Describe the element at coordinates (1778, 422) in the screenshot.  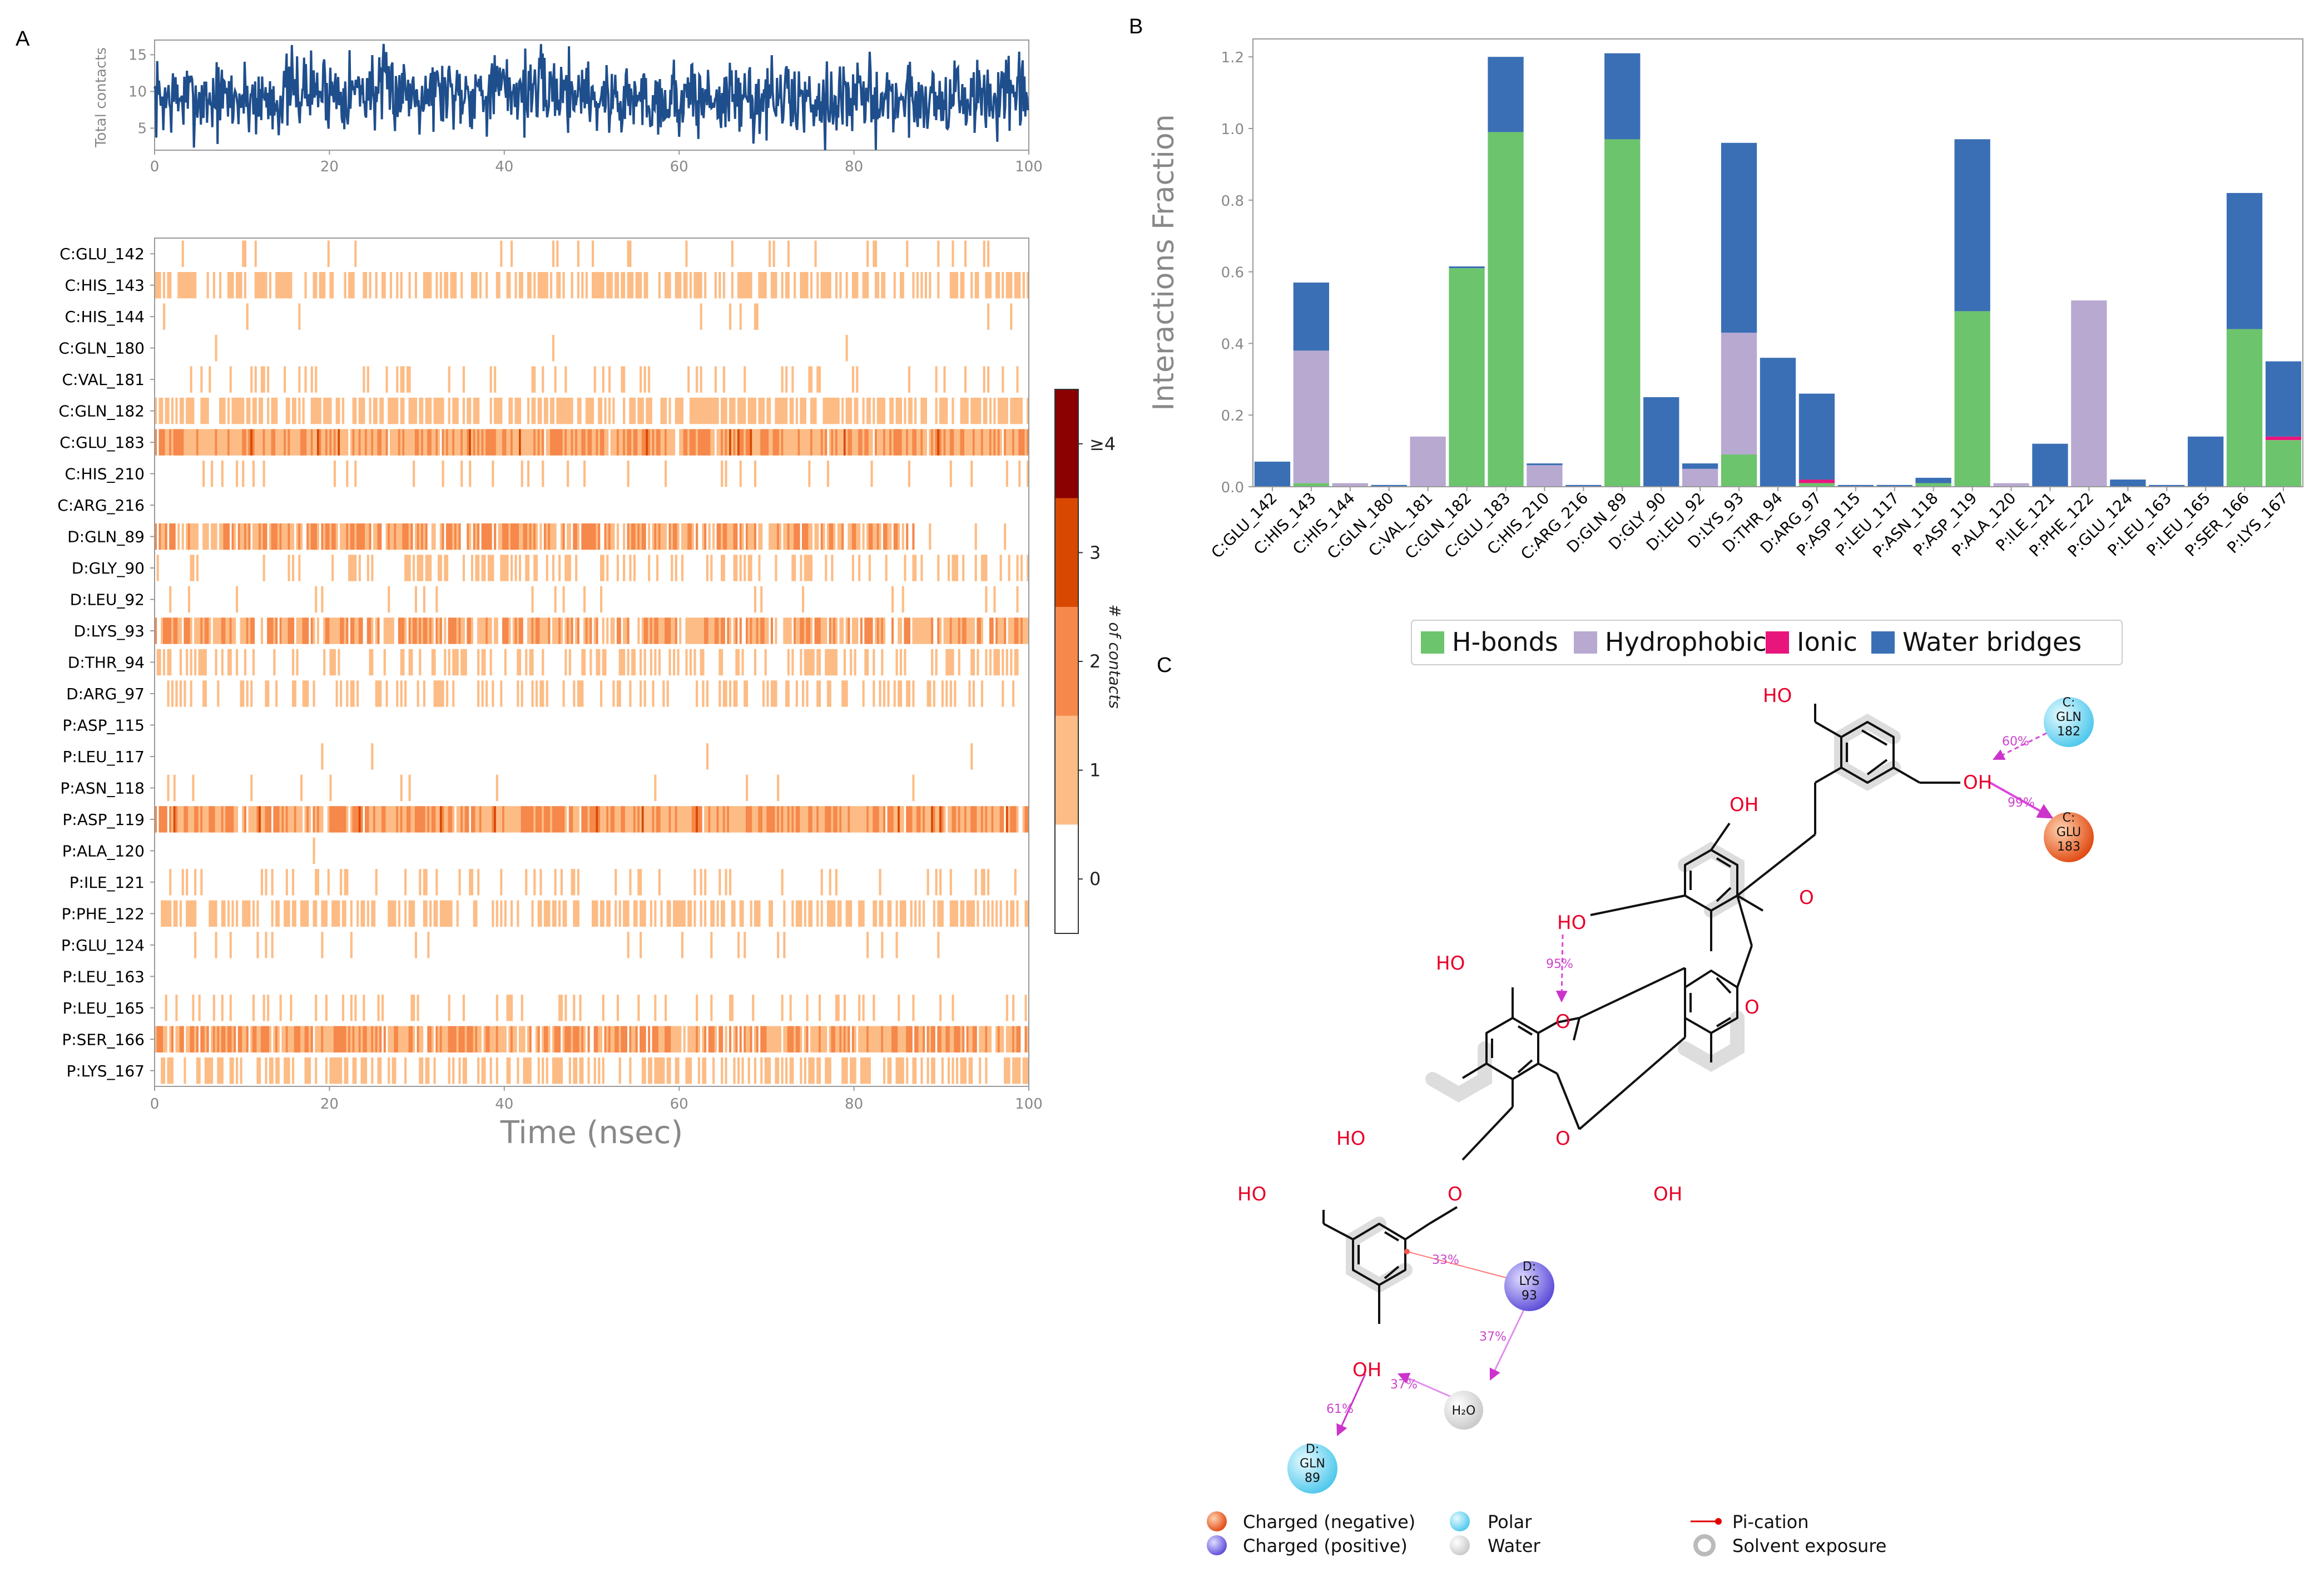
I see `bar-segment-water-bridges` at that location.